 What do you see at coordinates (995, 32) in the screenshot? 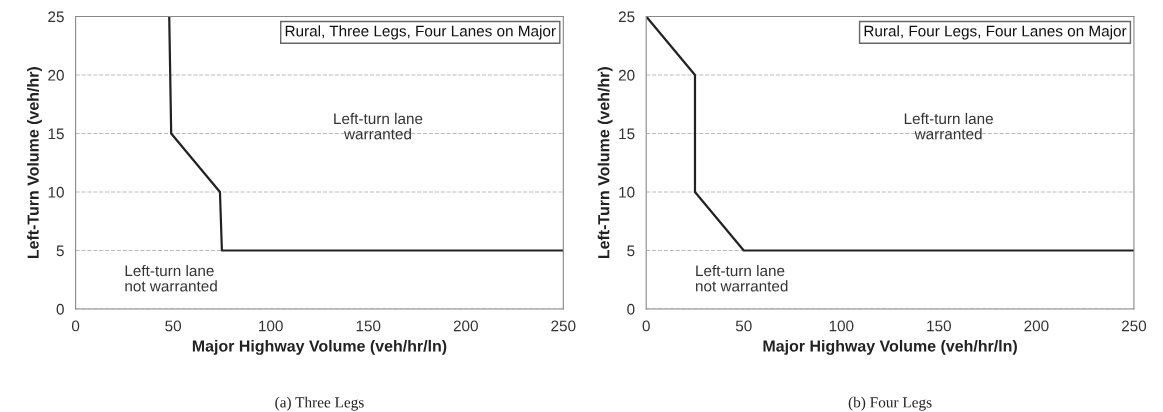
I see `text: Rural, Four Legs, Four Lanes on Major` at bounding box center [995, 32].